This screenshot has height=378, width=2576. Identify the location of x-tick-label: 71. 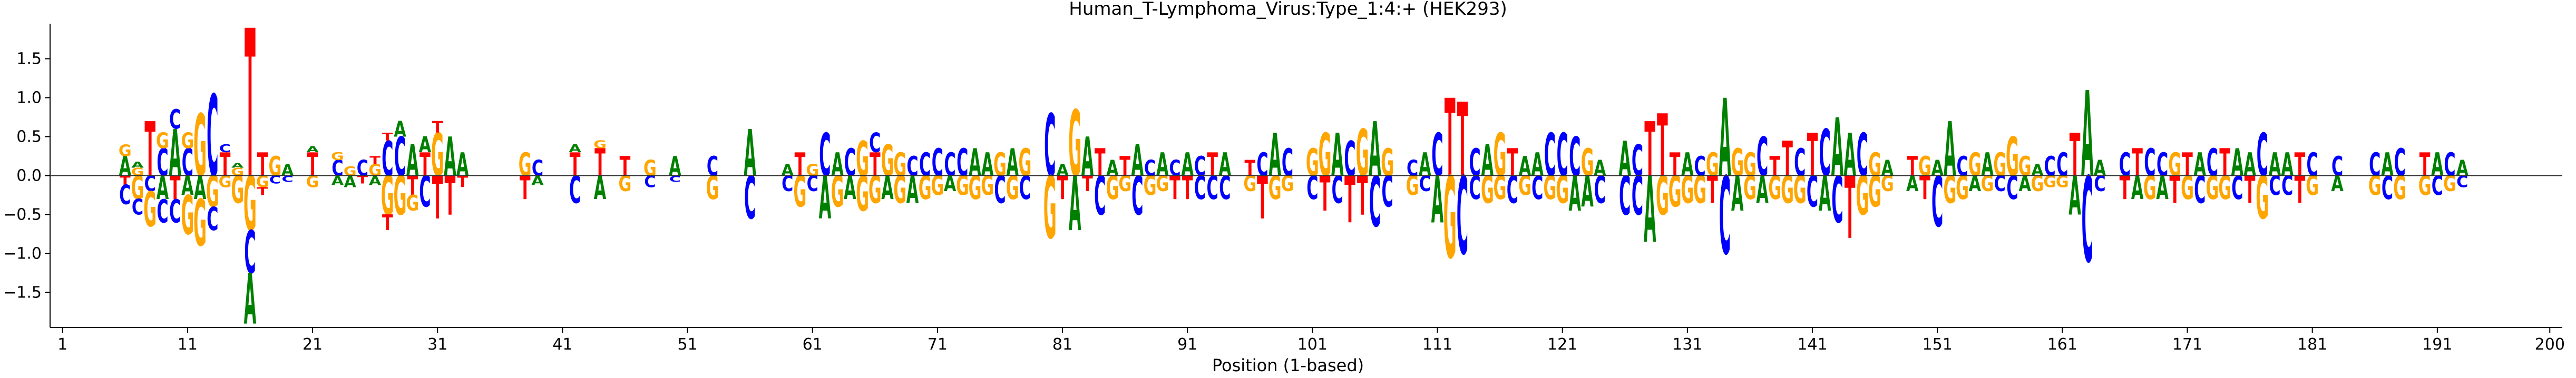
(938, 344).